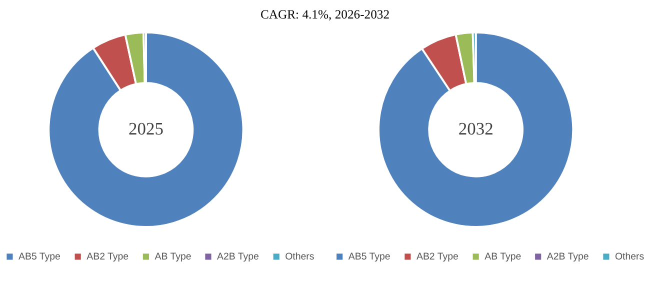 Image resolution: width=650 pixels, height=300 pixels. Describe the element at coordinates (476, 128) in the screenshot. I see `text: 2032` at that location.